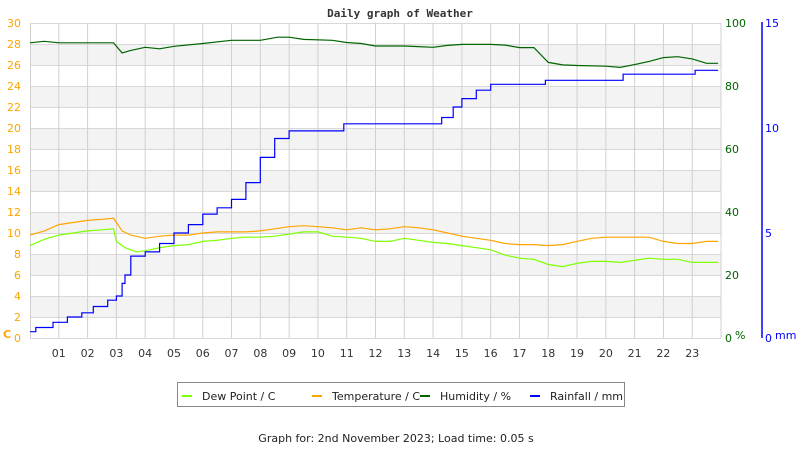  Describe the element at coordinates (145, 353) in the screenshot. I see `x-tick-label: 04` at that location.